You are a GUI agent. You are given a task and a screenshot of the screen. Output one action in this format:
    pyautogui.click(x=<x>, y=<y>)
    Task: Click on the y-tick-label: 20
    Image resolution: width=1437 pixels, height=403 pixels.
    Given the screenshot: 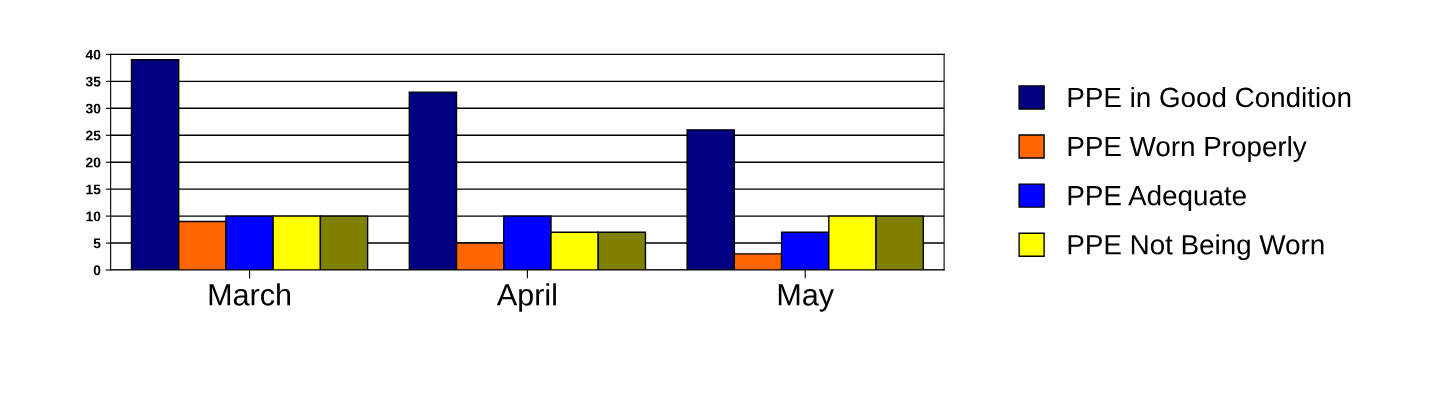 What is the action you would take?
    pyautogui.click(x=93, y=162)
    